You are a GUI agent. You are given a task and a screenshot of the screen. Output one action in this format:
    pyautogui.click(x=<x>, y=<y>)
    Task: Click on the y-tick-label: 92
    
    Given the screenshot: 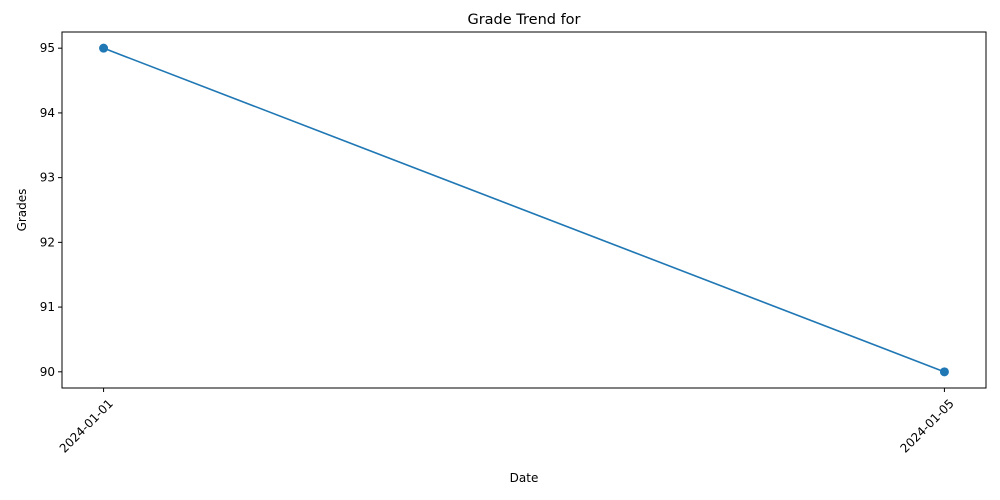 What is the action you would take?
    pyautogui.click(x=47, y=242)
    